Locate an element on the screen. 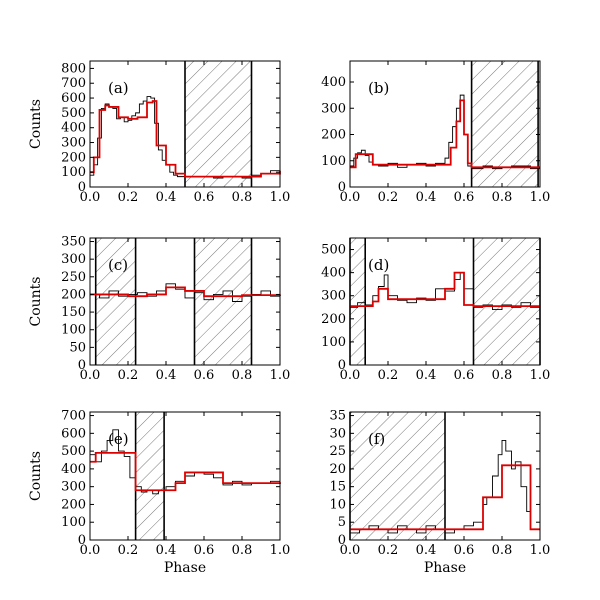 This screenshot has height=600, width=600. y-tick-label: 20 is located at coordinates (337, 469).